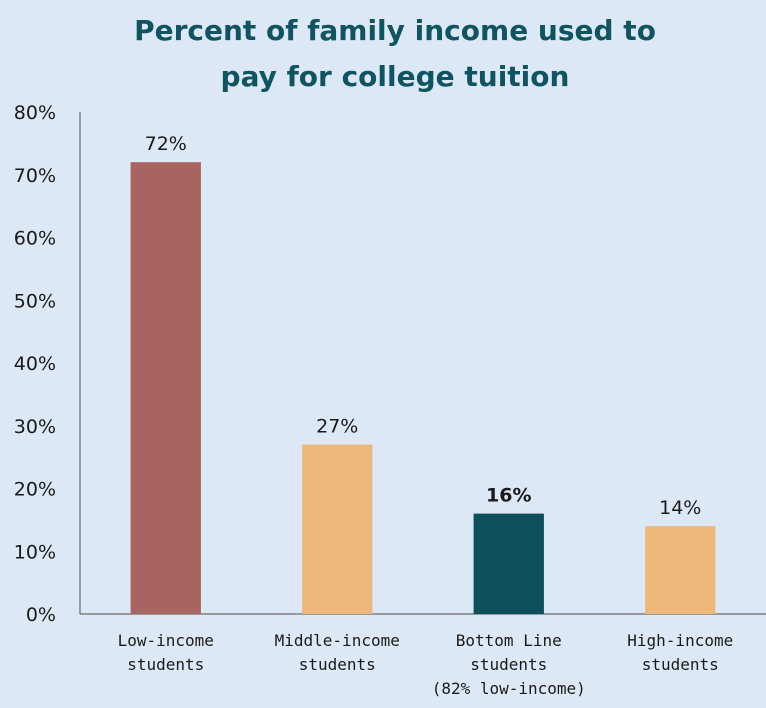  What do you see at coordinates (35, 427) in the screenshot?
I see `y-tick-label: 30%` at bounding box center [35, 427].